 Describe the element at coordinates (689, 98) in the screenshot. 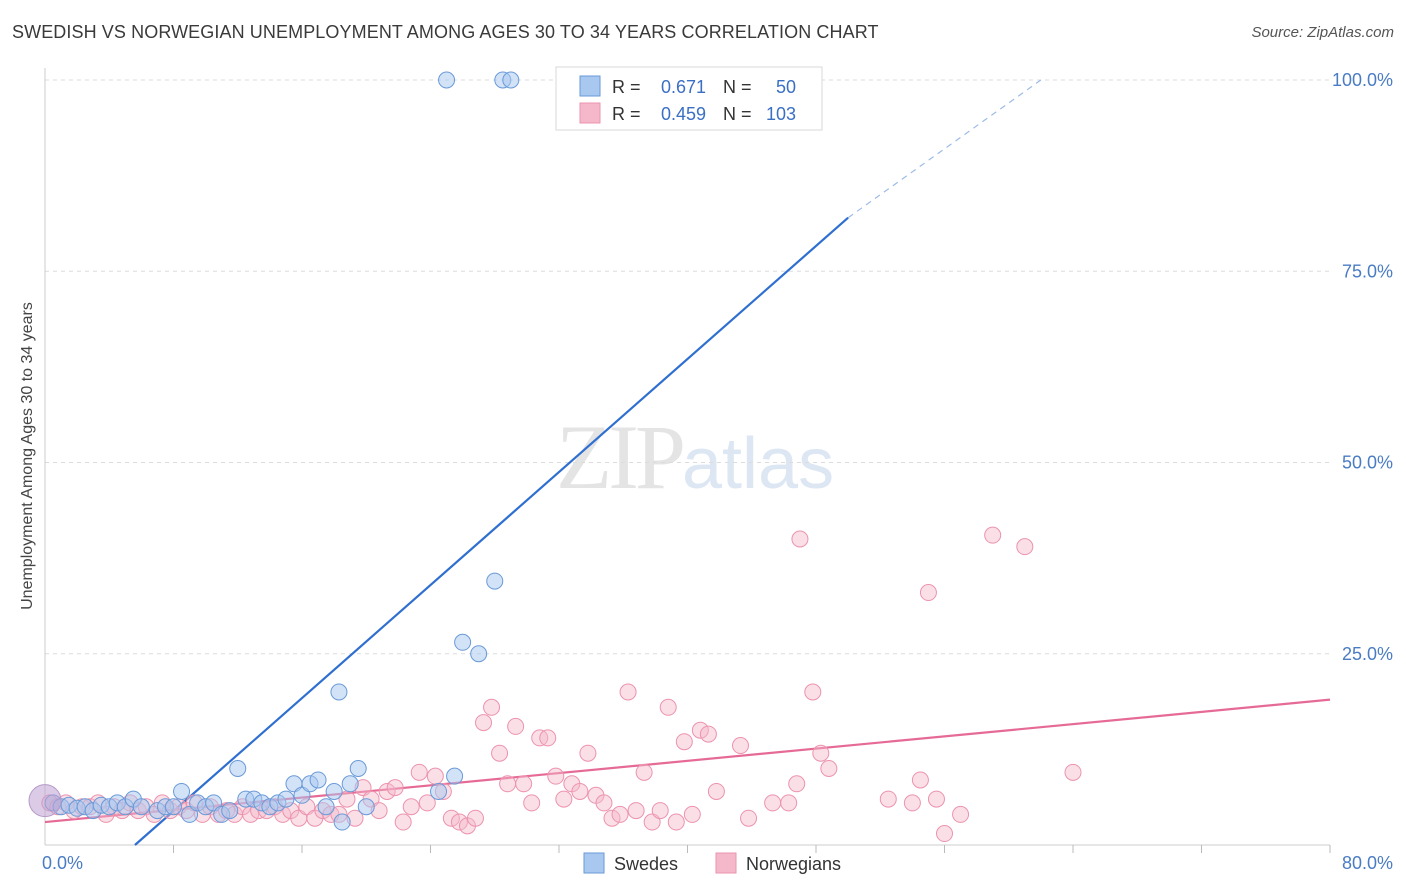

I see `stats-legend: R = 0.671 N = 50 R = 0.459 N = 103` at that location.